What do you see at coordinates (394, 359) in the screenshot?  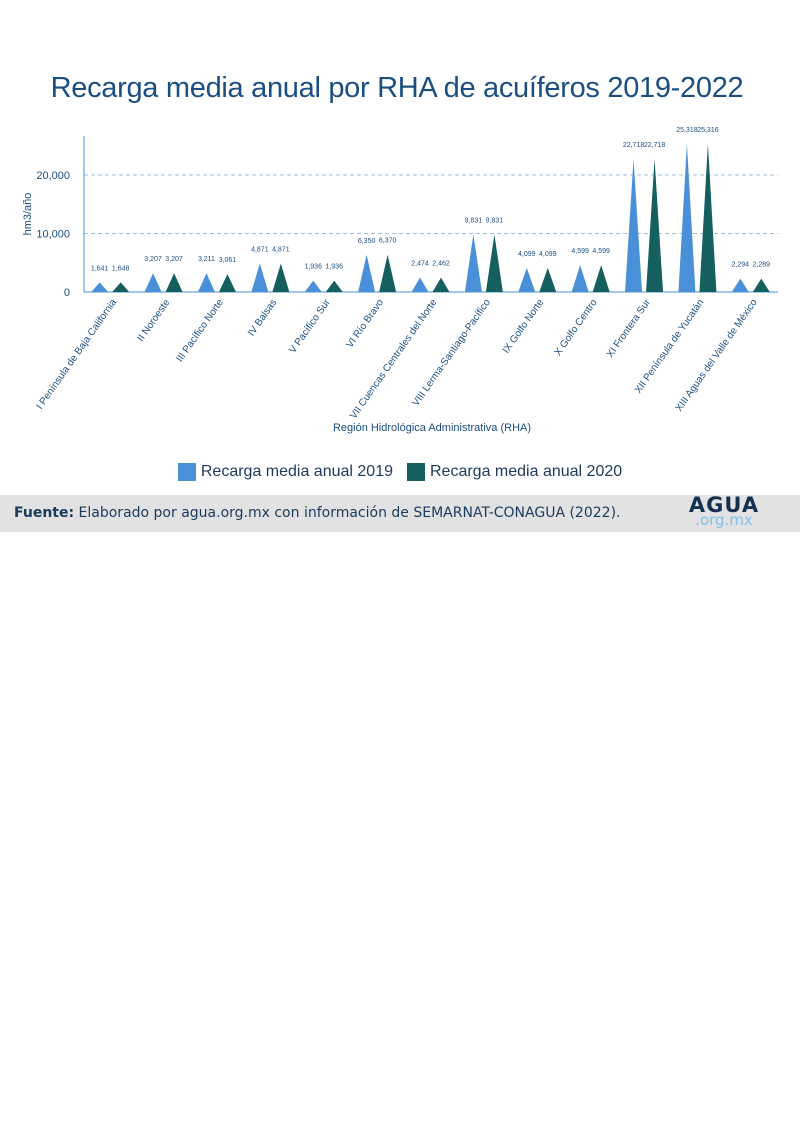 I see `x-tick-label: VII Cuencas Centrales del Norte` at bounding box center [394, 359].